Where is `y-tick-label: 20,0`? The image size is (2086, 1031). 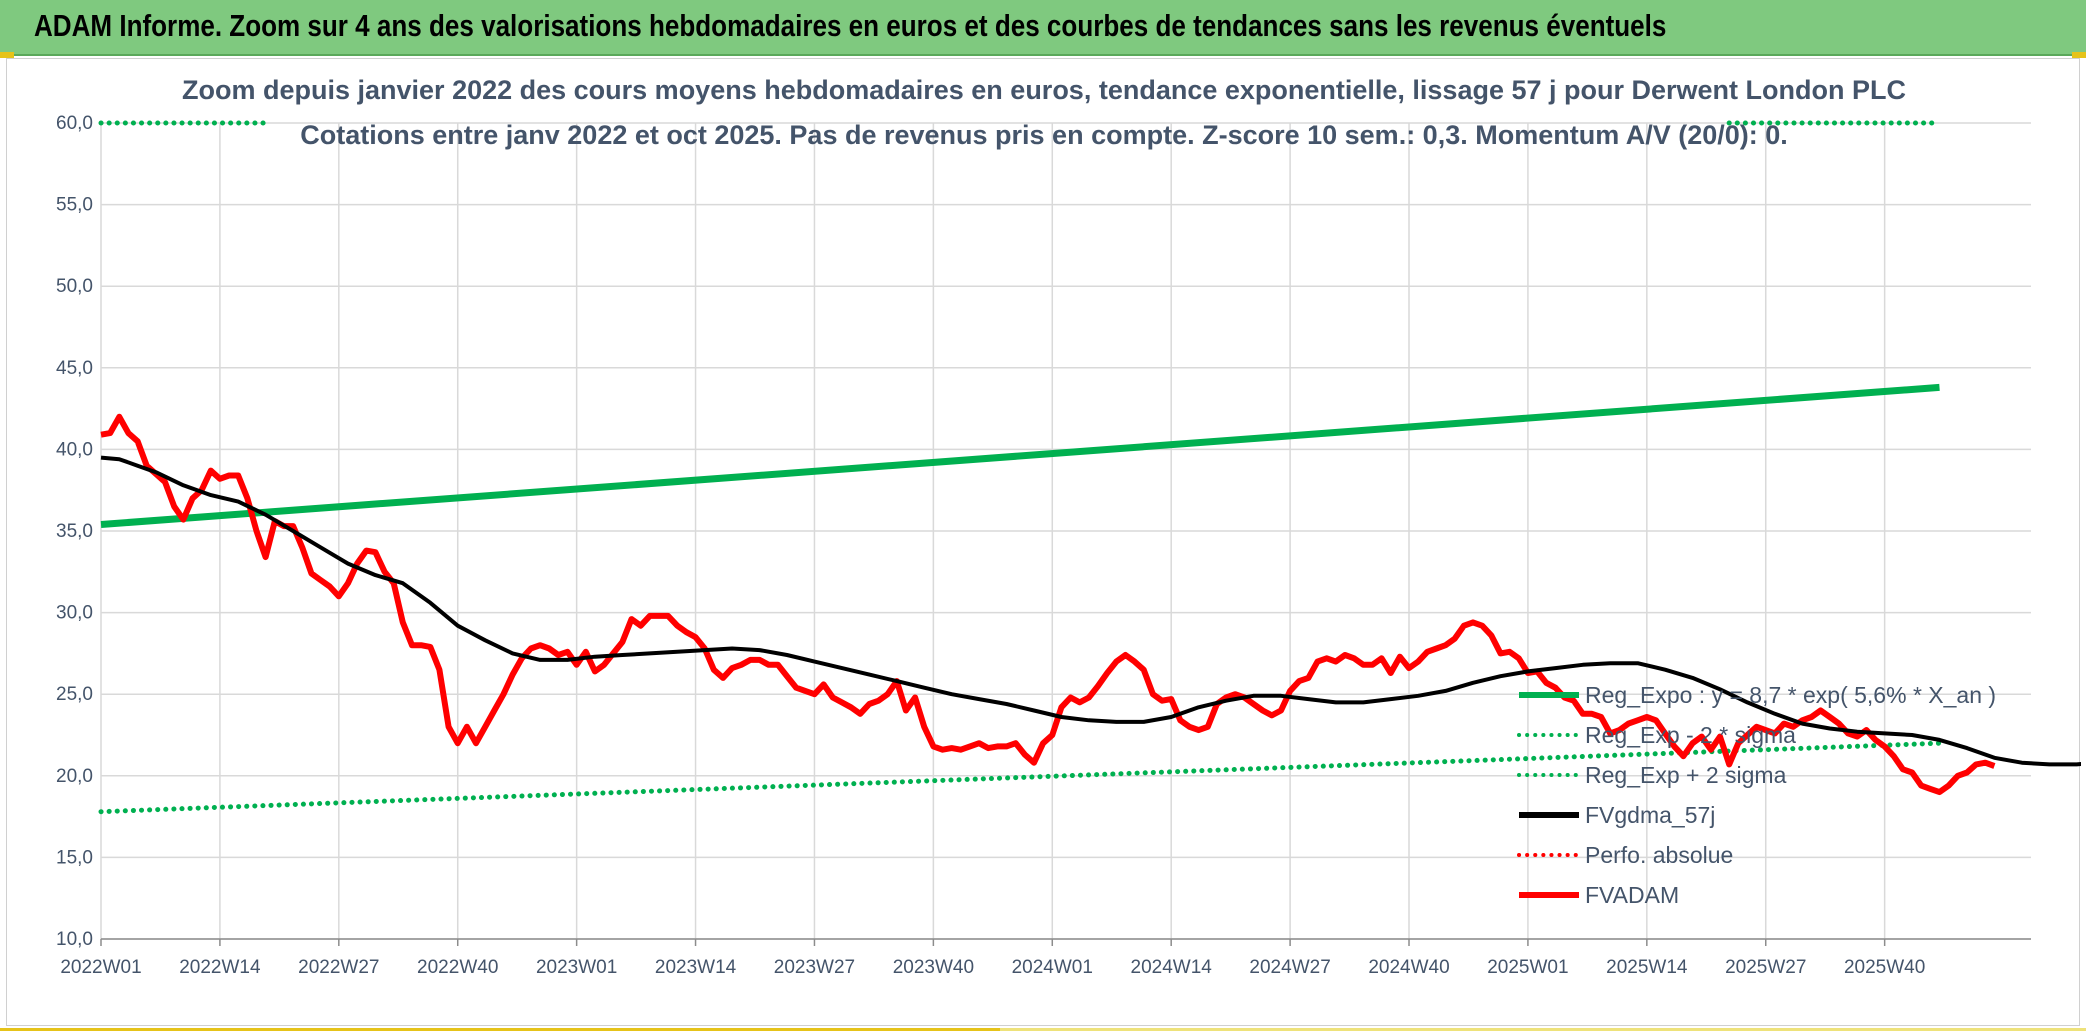
y-tick-label: 20,0 is located at coordinates (74, 776).